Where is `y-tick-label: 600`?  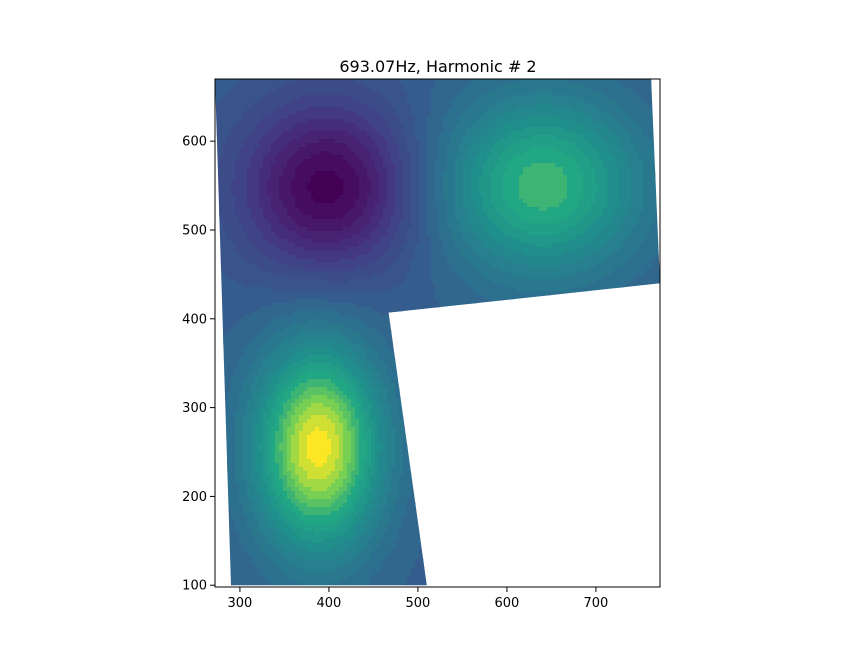 y-tick-label: 600 is located at coordinates (194, 142).